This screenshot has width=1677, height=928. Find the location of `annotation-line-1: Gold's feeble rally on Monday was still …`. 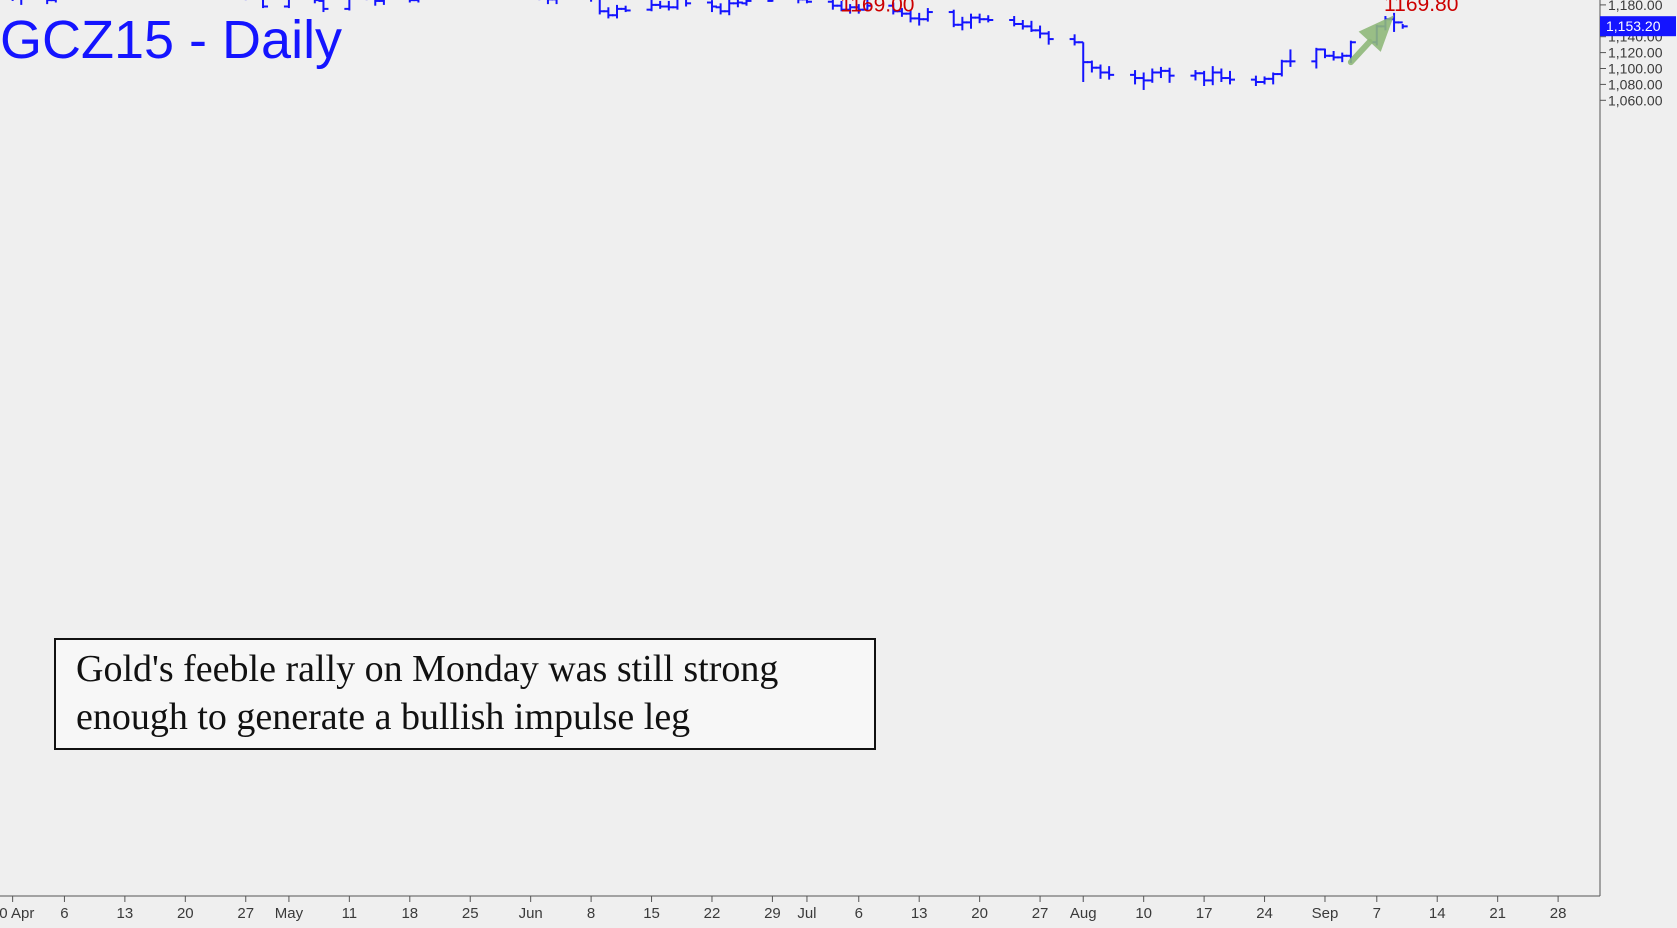

annotation-line-1: Gold's feeble rally on Monday was still … is located at coordinates (475, 669).